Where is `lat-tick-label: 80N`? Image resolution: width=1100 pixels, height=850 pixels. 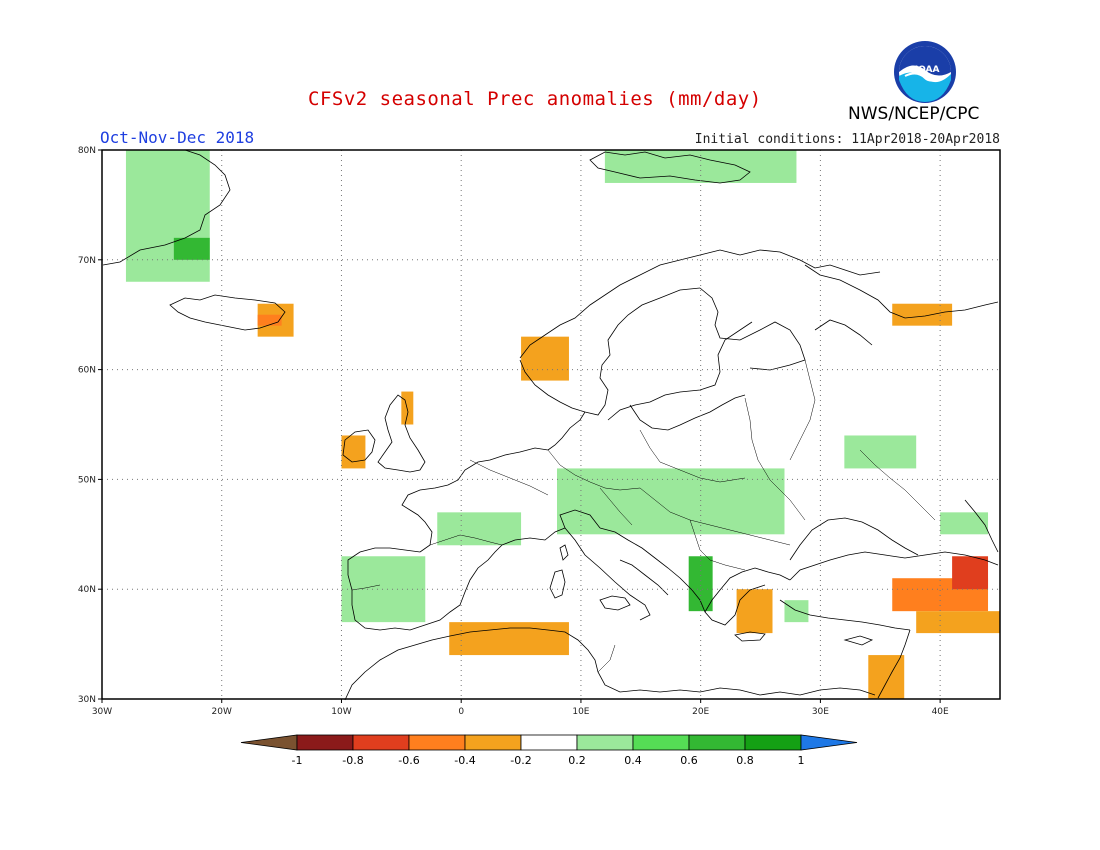 lat-tick-label: 80N is located at coordinates (87, 151).